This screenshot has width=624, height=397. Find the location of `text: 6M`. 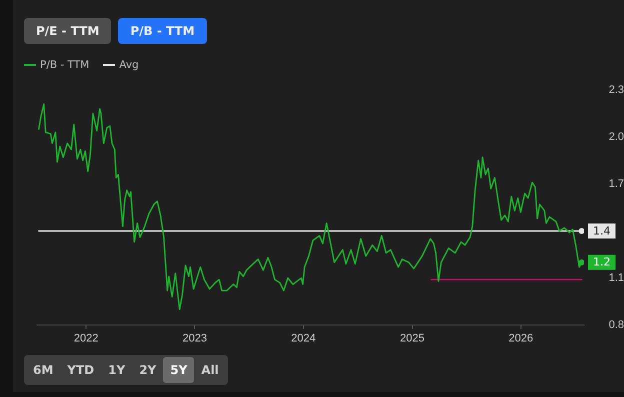

text: 6M is located at coordinates (43, 370).